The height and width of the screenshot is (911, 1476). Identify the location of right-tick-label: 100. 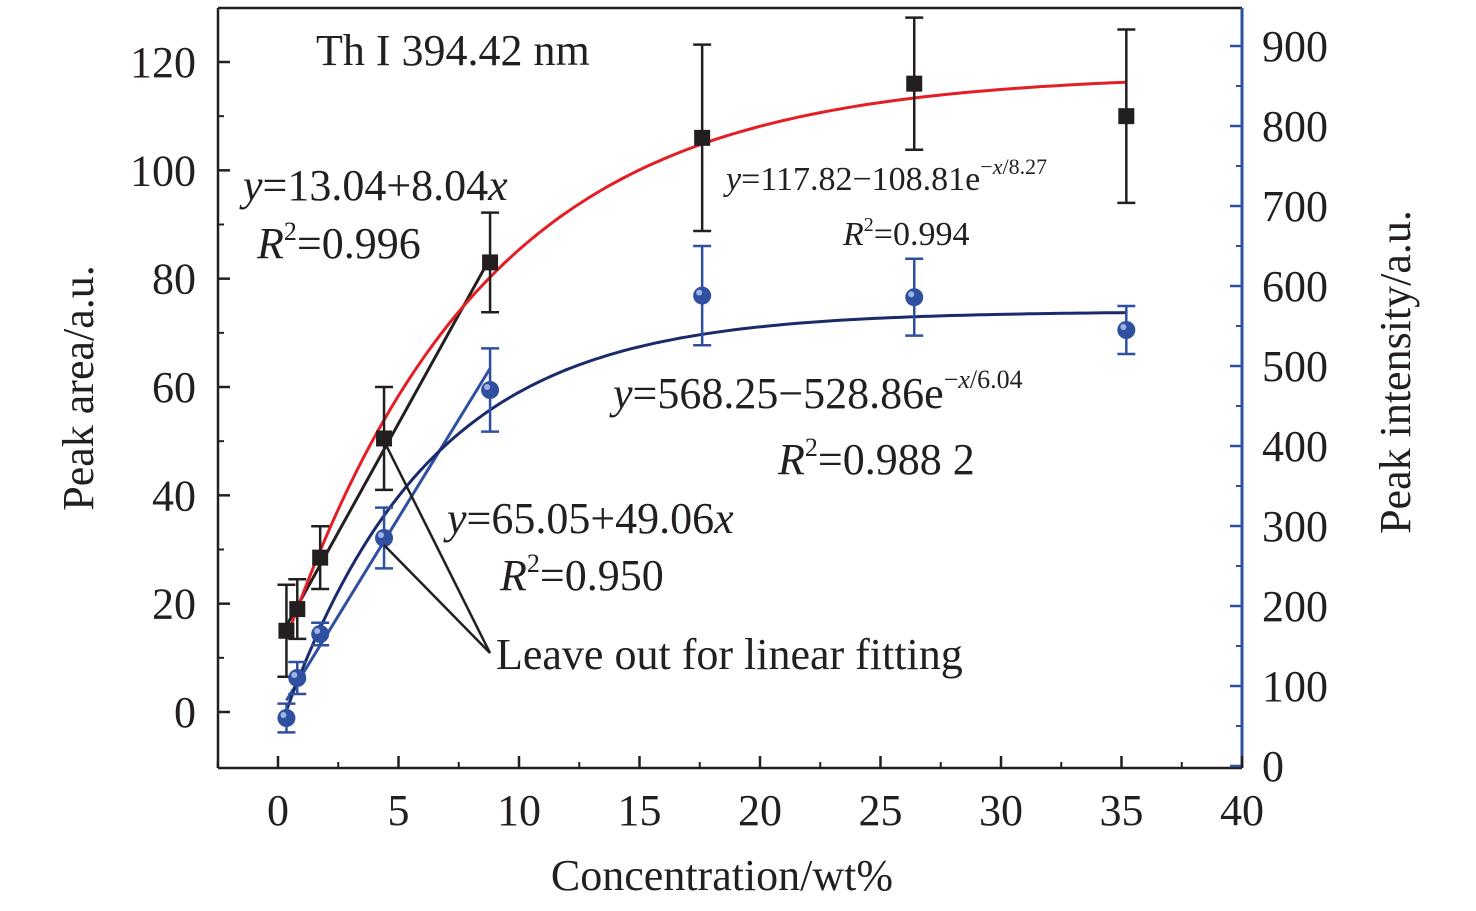
(1295, 686).